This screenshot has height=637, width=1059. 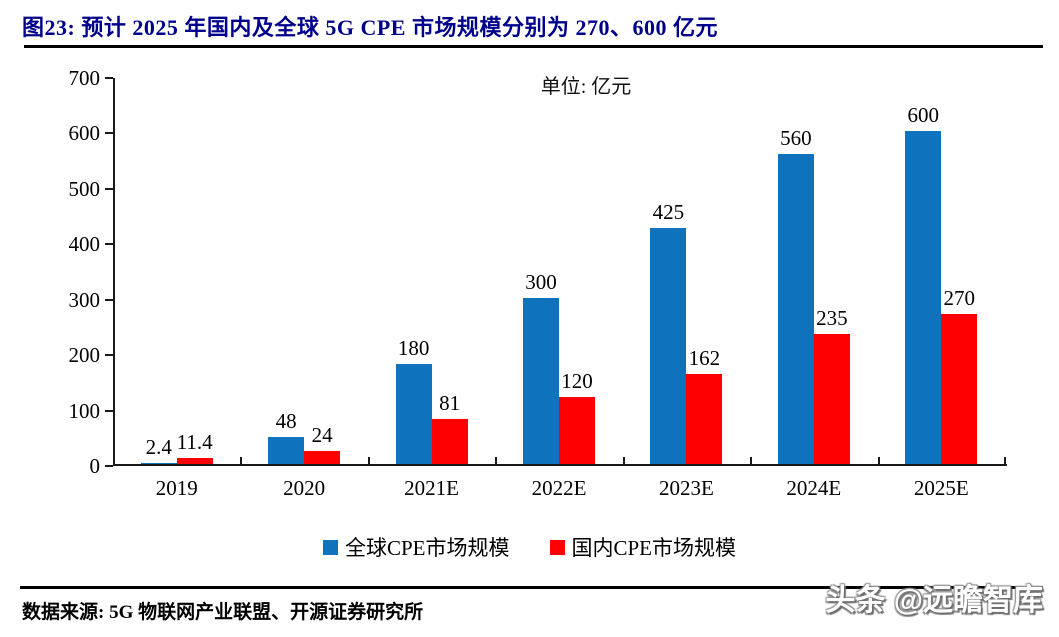 I want to click on x-axis-line, so click(x=560, y=465).